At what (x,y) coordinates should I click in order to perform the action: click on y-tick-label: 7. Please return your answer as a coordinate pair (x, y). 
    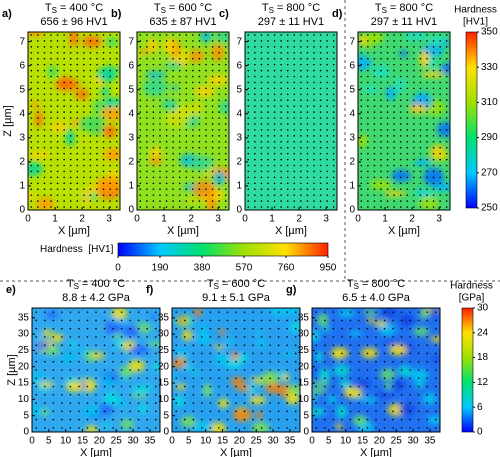
    Looking at the image, I should click on (131, 41).